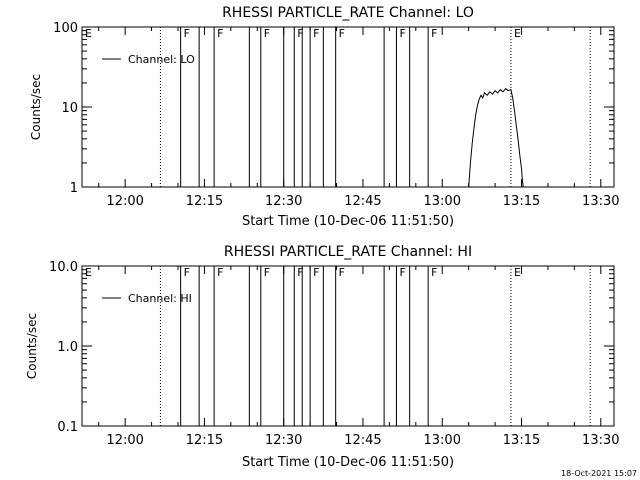 Image resolution: width=640 pixels, height=480 pixels. Describe the element at coordinates (348, 252) in the screenshot. I see `chart-title: RHESSI PARTICLE_RATE Channel: HI` at that location.